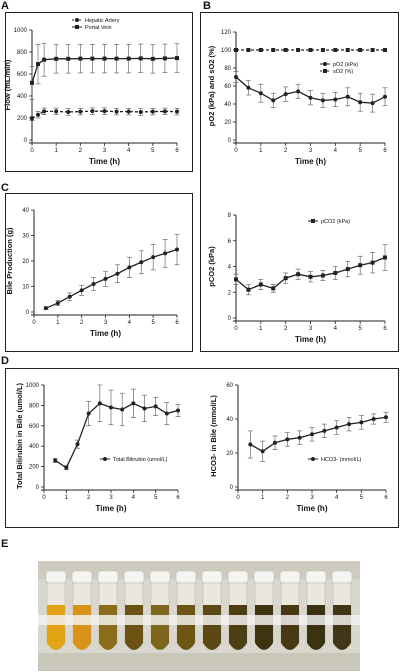 Image resolution: width=400 pixels, height=672 pixels. What do you see at coordinates (33, 386) in the screenshot?
I see `y-tick-label: 1000` at bounding box center [33, 386].